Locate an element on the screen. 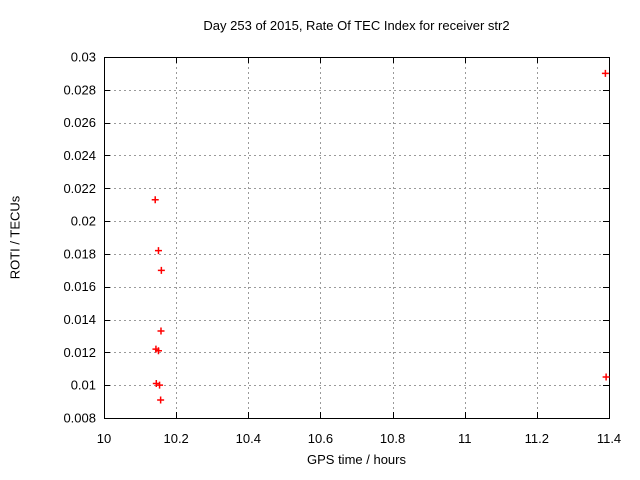  y-tick-label: 0.012 is located at coordinates (79, 352).